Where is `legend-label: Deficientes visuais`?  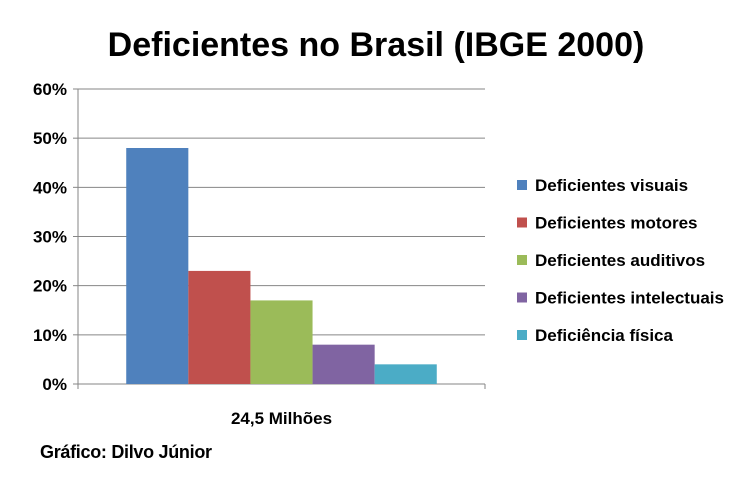 legend-label: Deficientes visuais is located at coordinates (611, 185).